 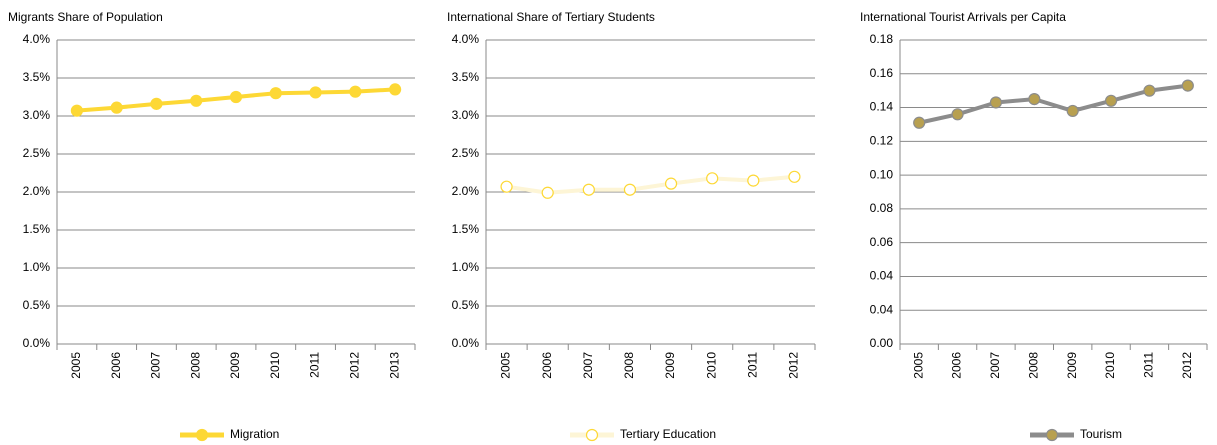 I want to click on y-tick-label: 0.16, so click(x=882, y=73).